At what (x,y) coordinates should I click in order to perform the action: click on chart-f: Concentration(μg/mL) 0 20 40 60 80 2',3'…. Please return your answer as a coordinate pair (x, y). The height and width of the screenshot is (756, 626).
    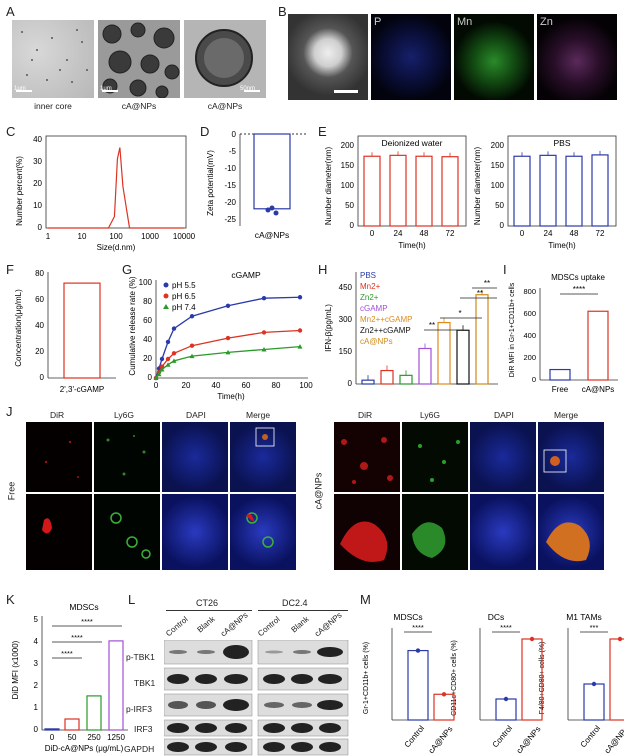
    Looking at the image, I should click on (65, 331).